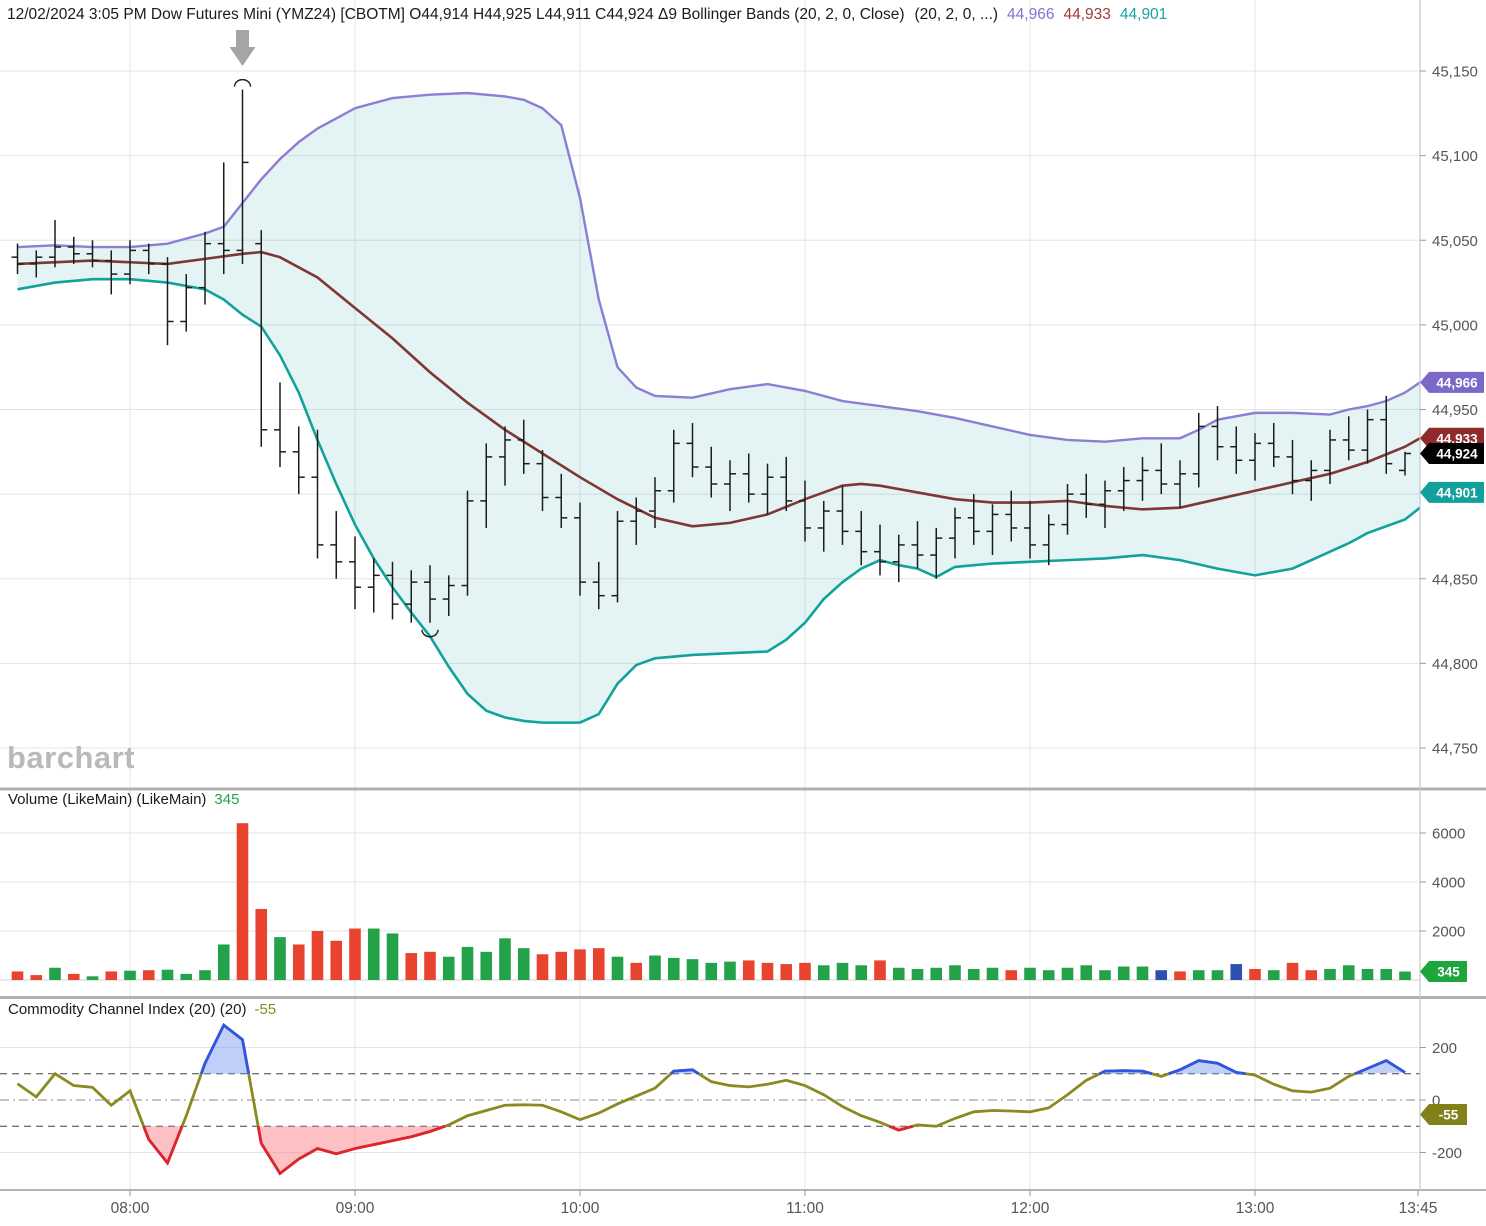  I want to click on barchart-watermark-logo: barchart, so click(71, 757).